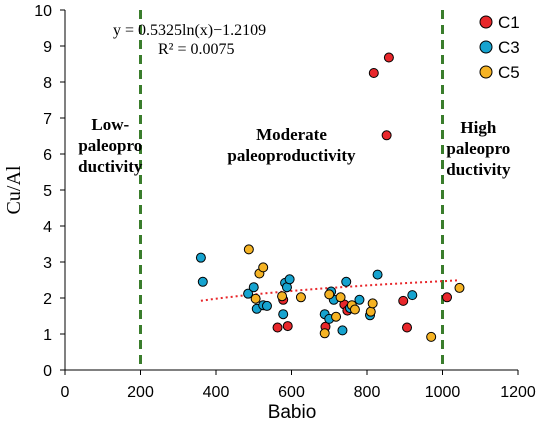 This screenshot has width=550, height=425. I want to click on legend-label: C1, so click(509, 22).